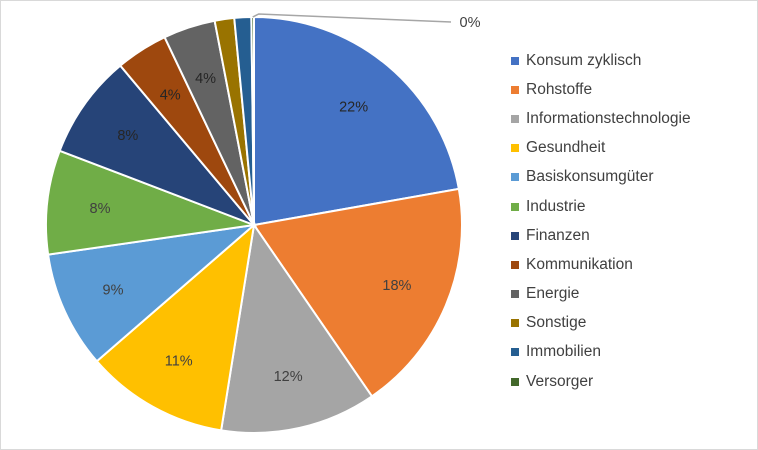  Describe the element at coordinates (559, 89) in the screenshot. I see `legend-label: Rohstoffe` at that location.